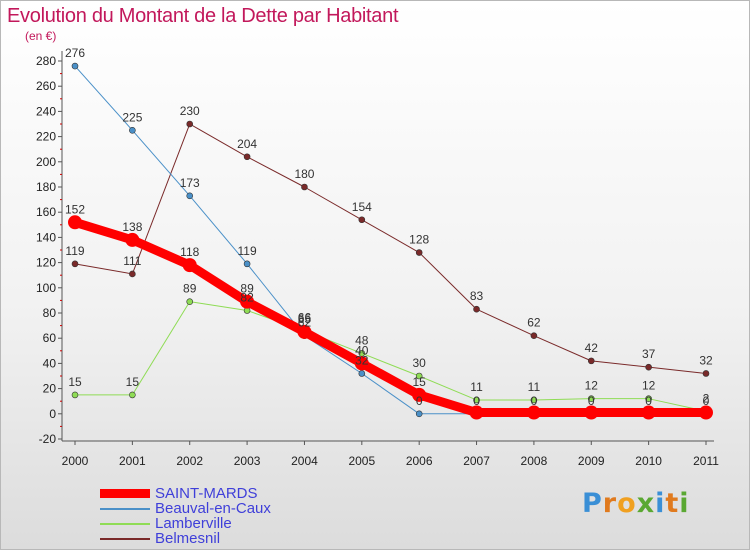 The width and height of the screenshot is (750, 550). Describe the element at coordinates (591, 461) in the screenshot. I see `x-tick-label: 2009` at that location.